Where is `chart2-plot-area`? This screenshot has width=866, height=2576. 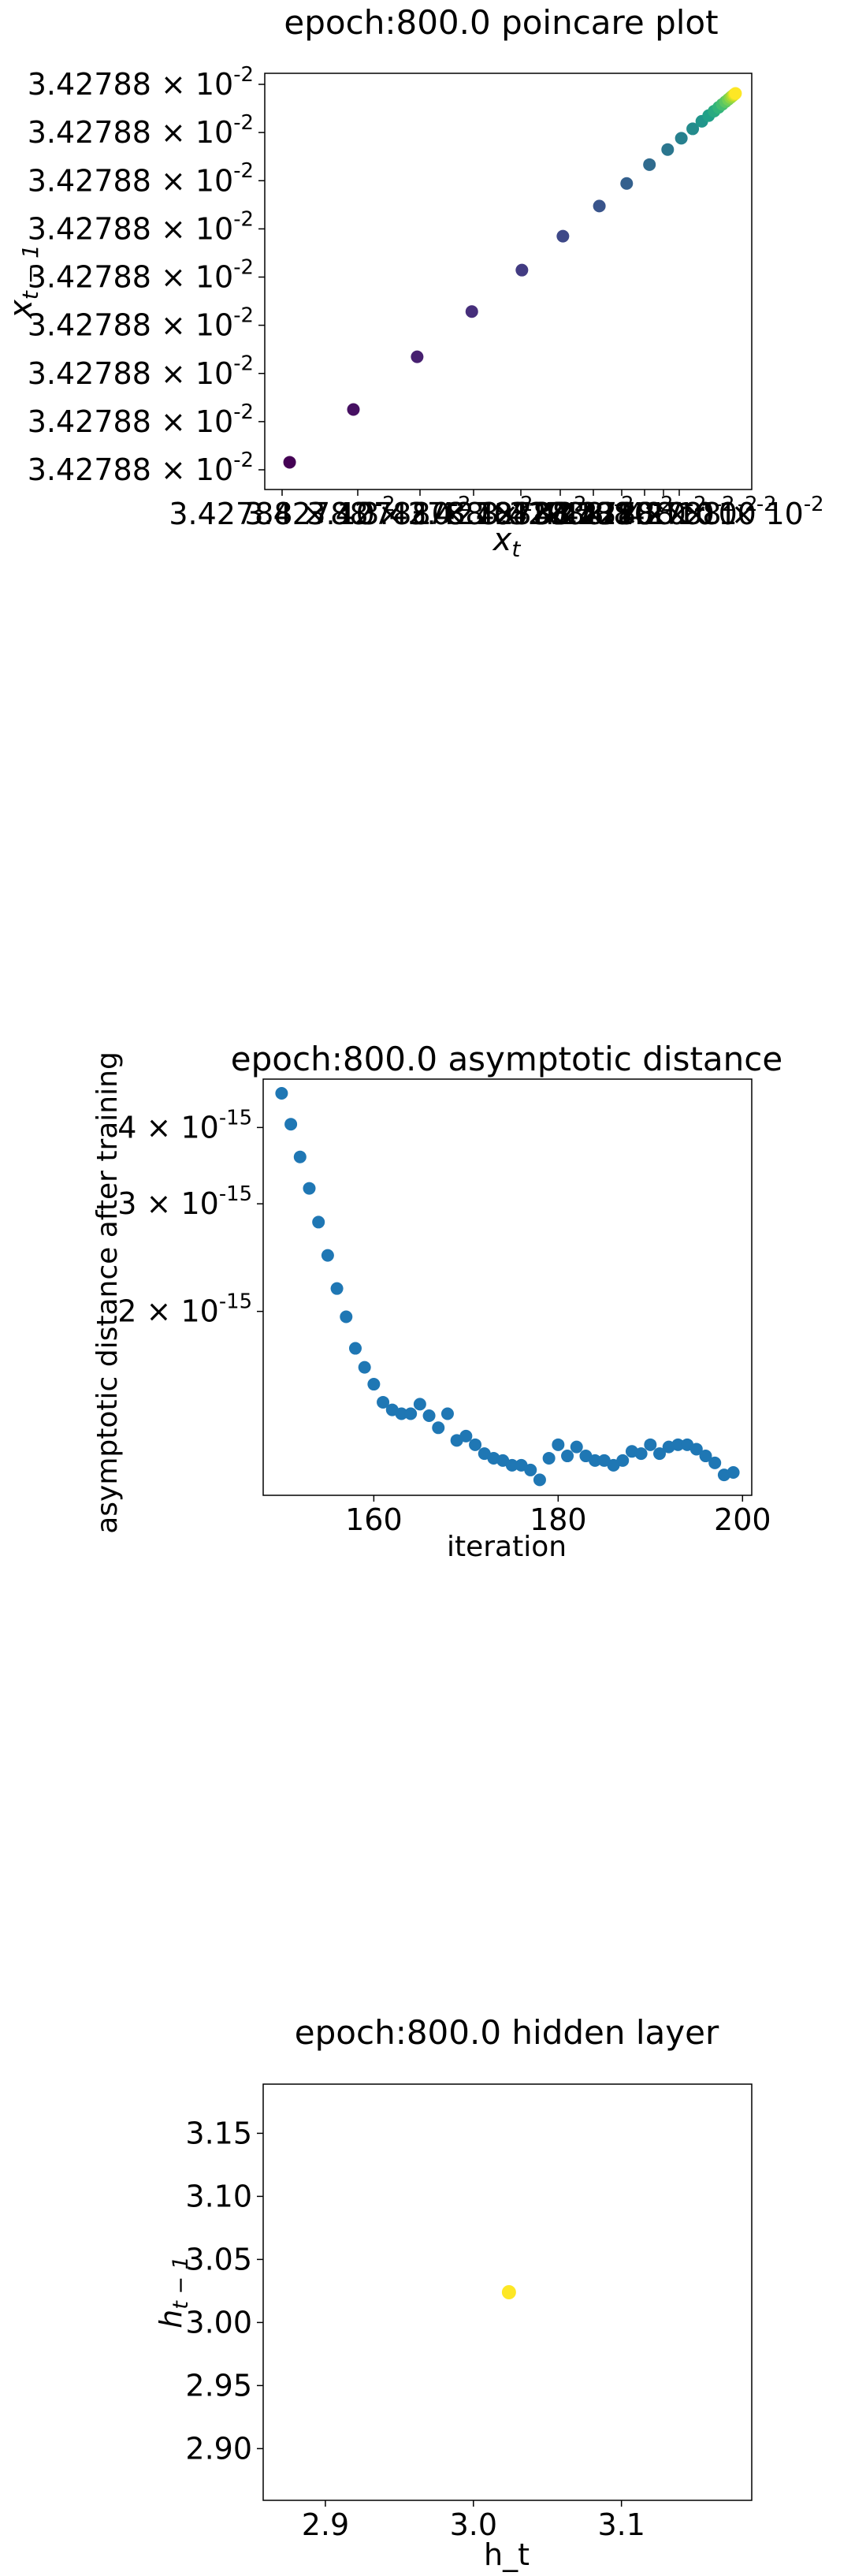
chart2-plot-area is located at coordinates (507, 1287).